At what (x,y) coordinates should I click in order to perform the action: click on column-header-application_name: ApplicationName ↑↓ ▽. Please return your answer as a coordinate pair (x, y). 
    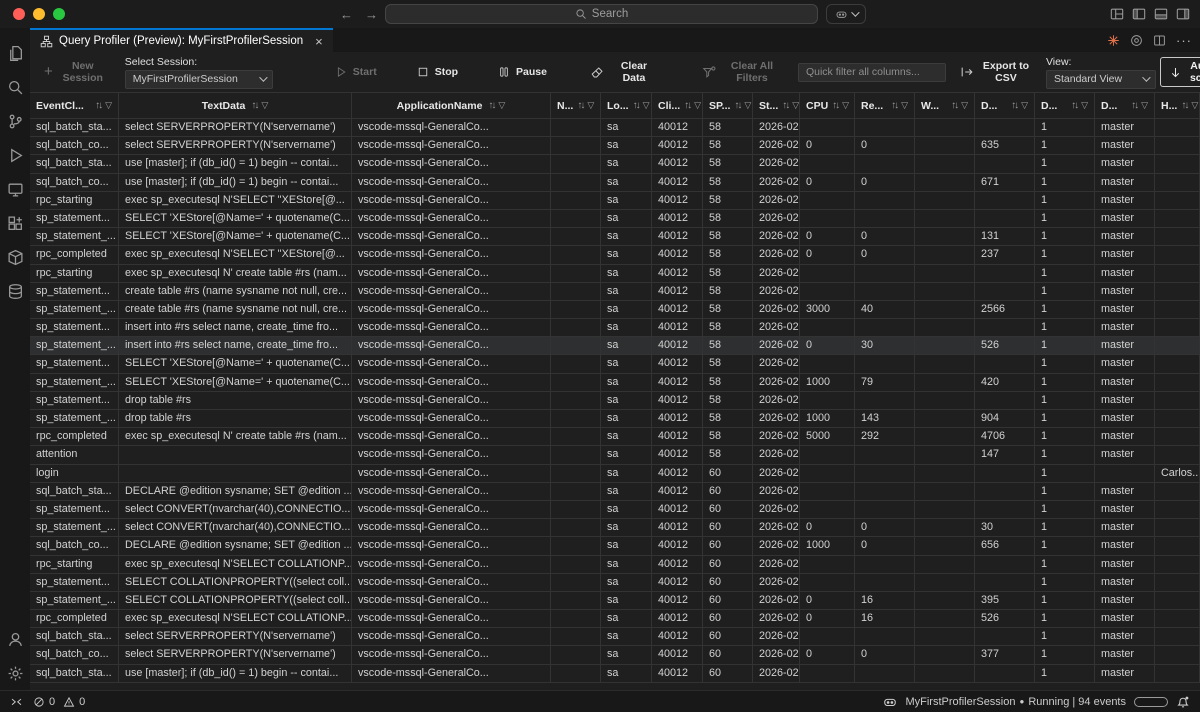
    Looking at the image, I should click on (451, 106).